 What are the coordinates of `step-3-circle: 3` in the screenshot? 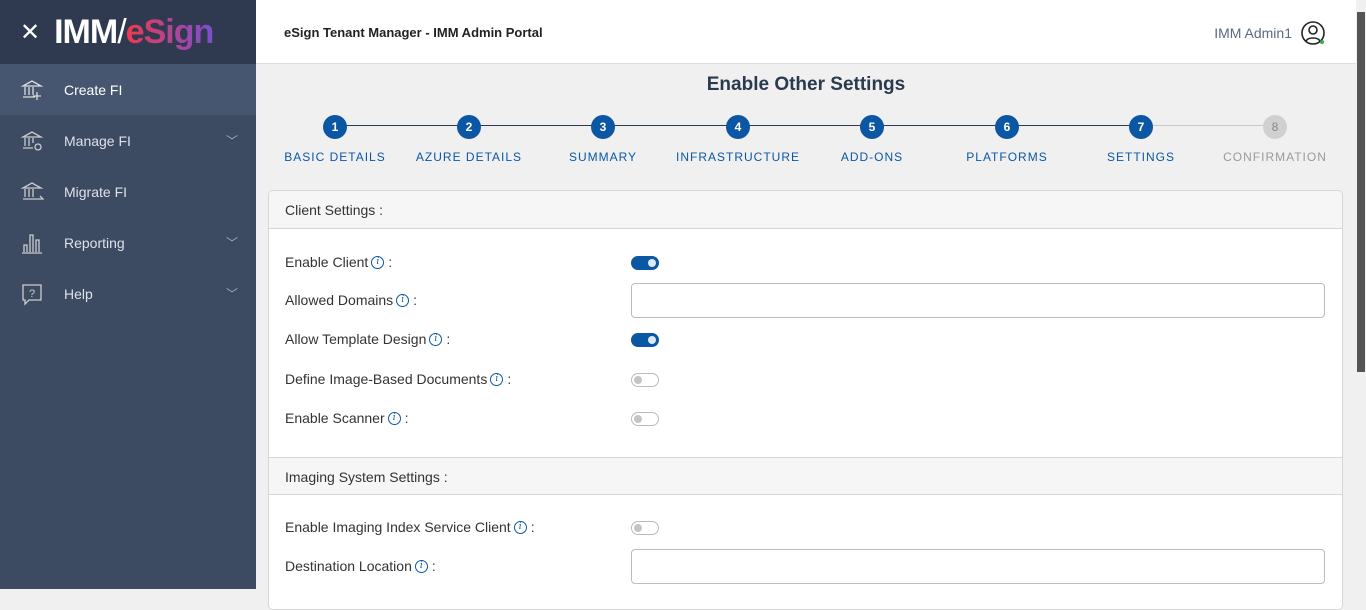 It's located at (603, 127).